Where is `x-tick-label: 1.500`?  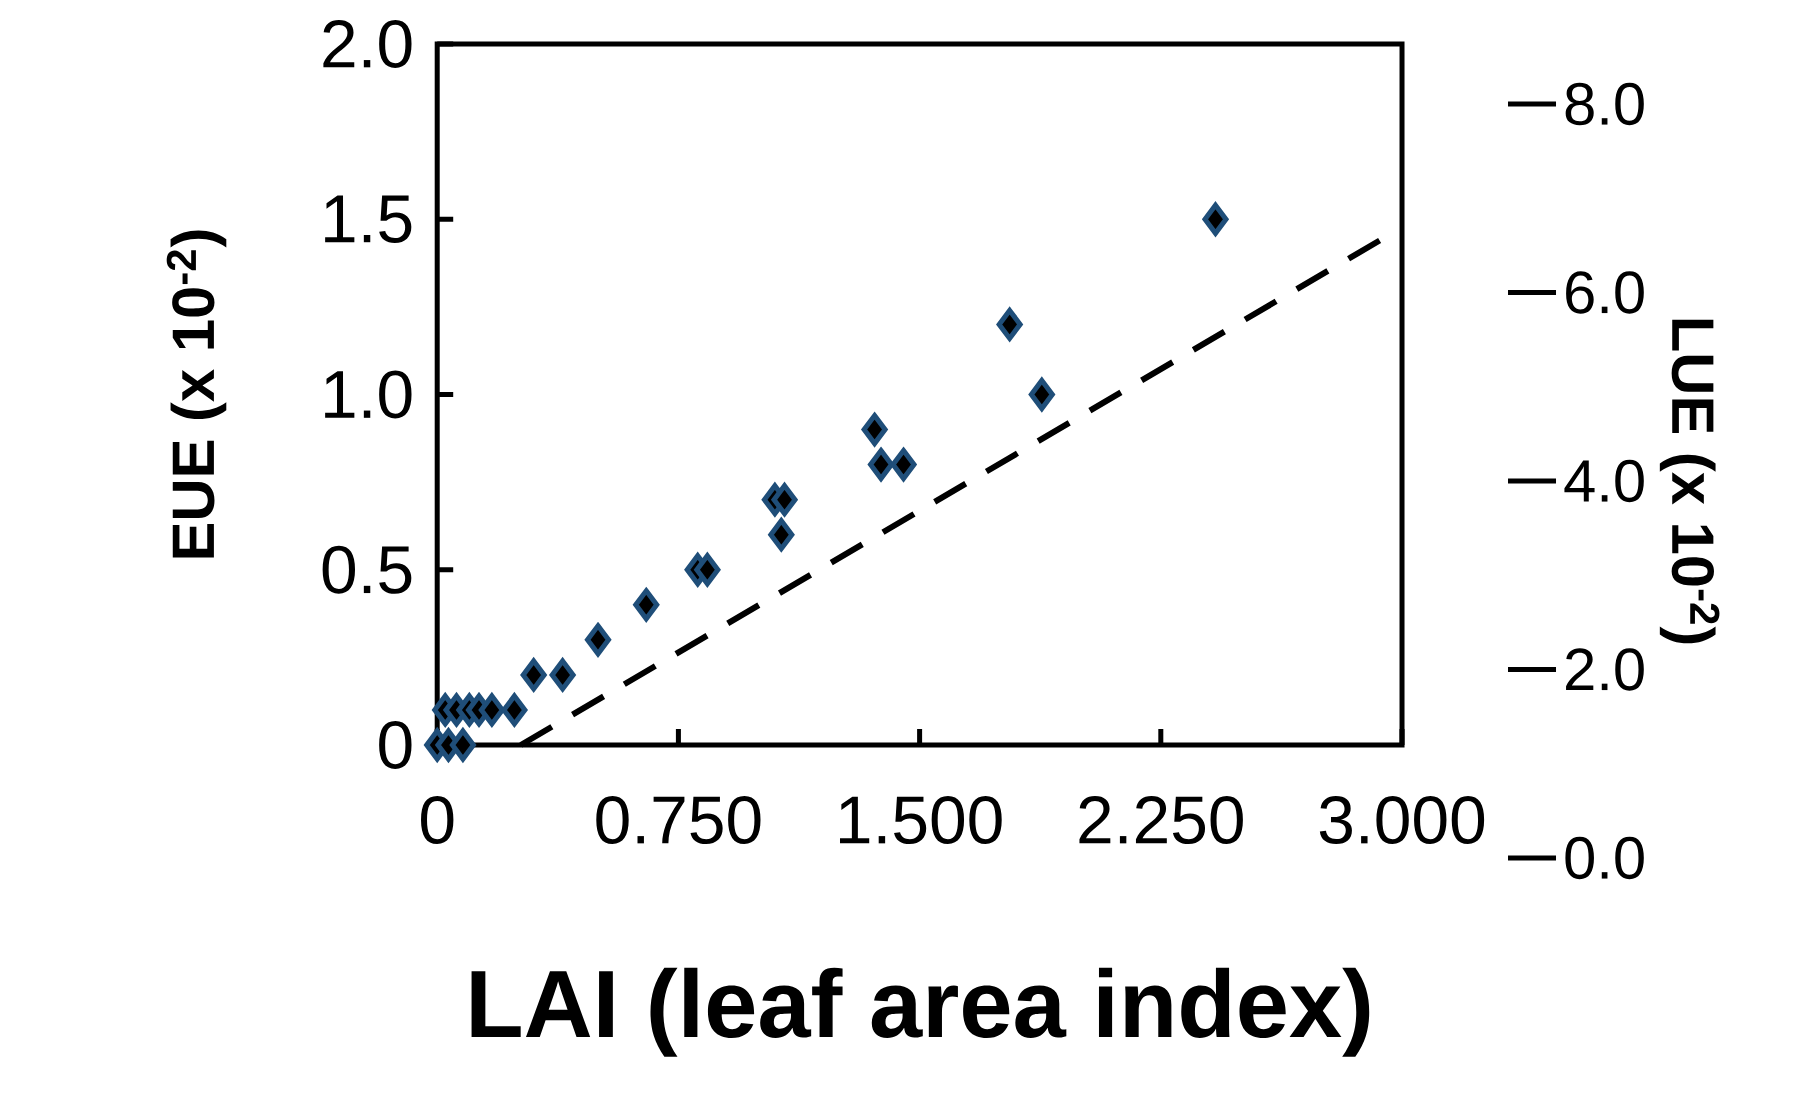 x-tick-label: 1.500 is located at coordinates (921, 820).